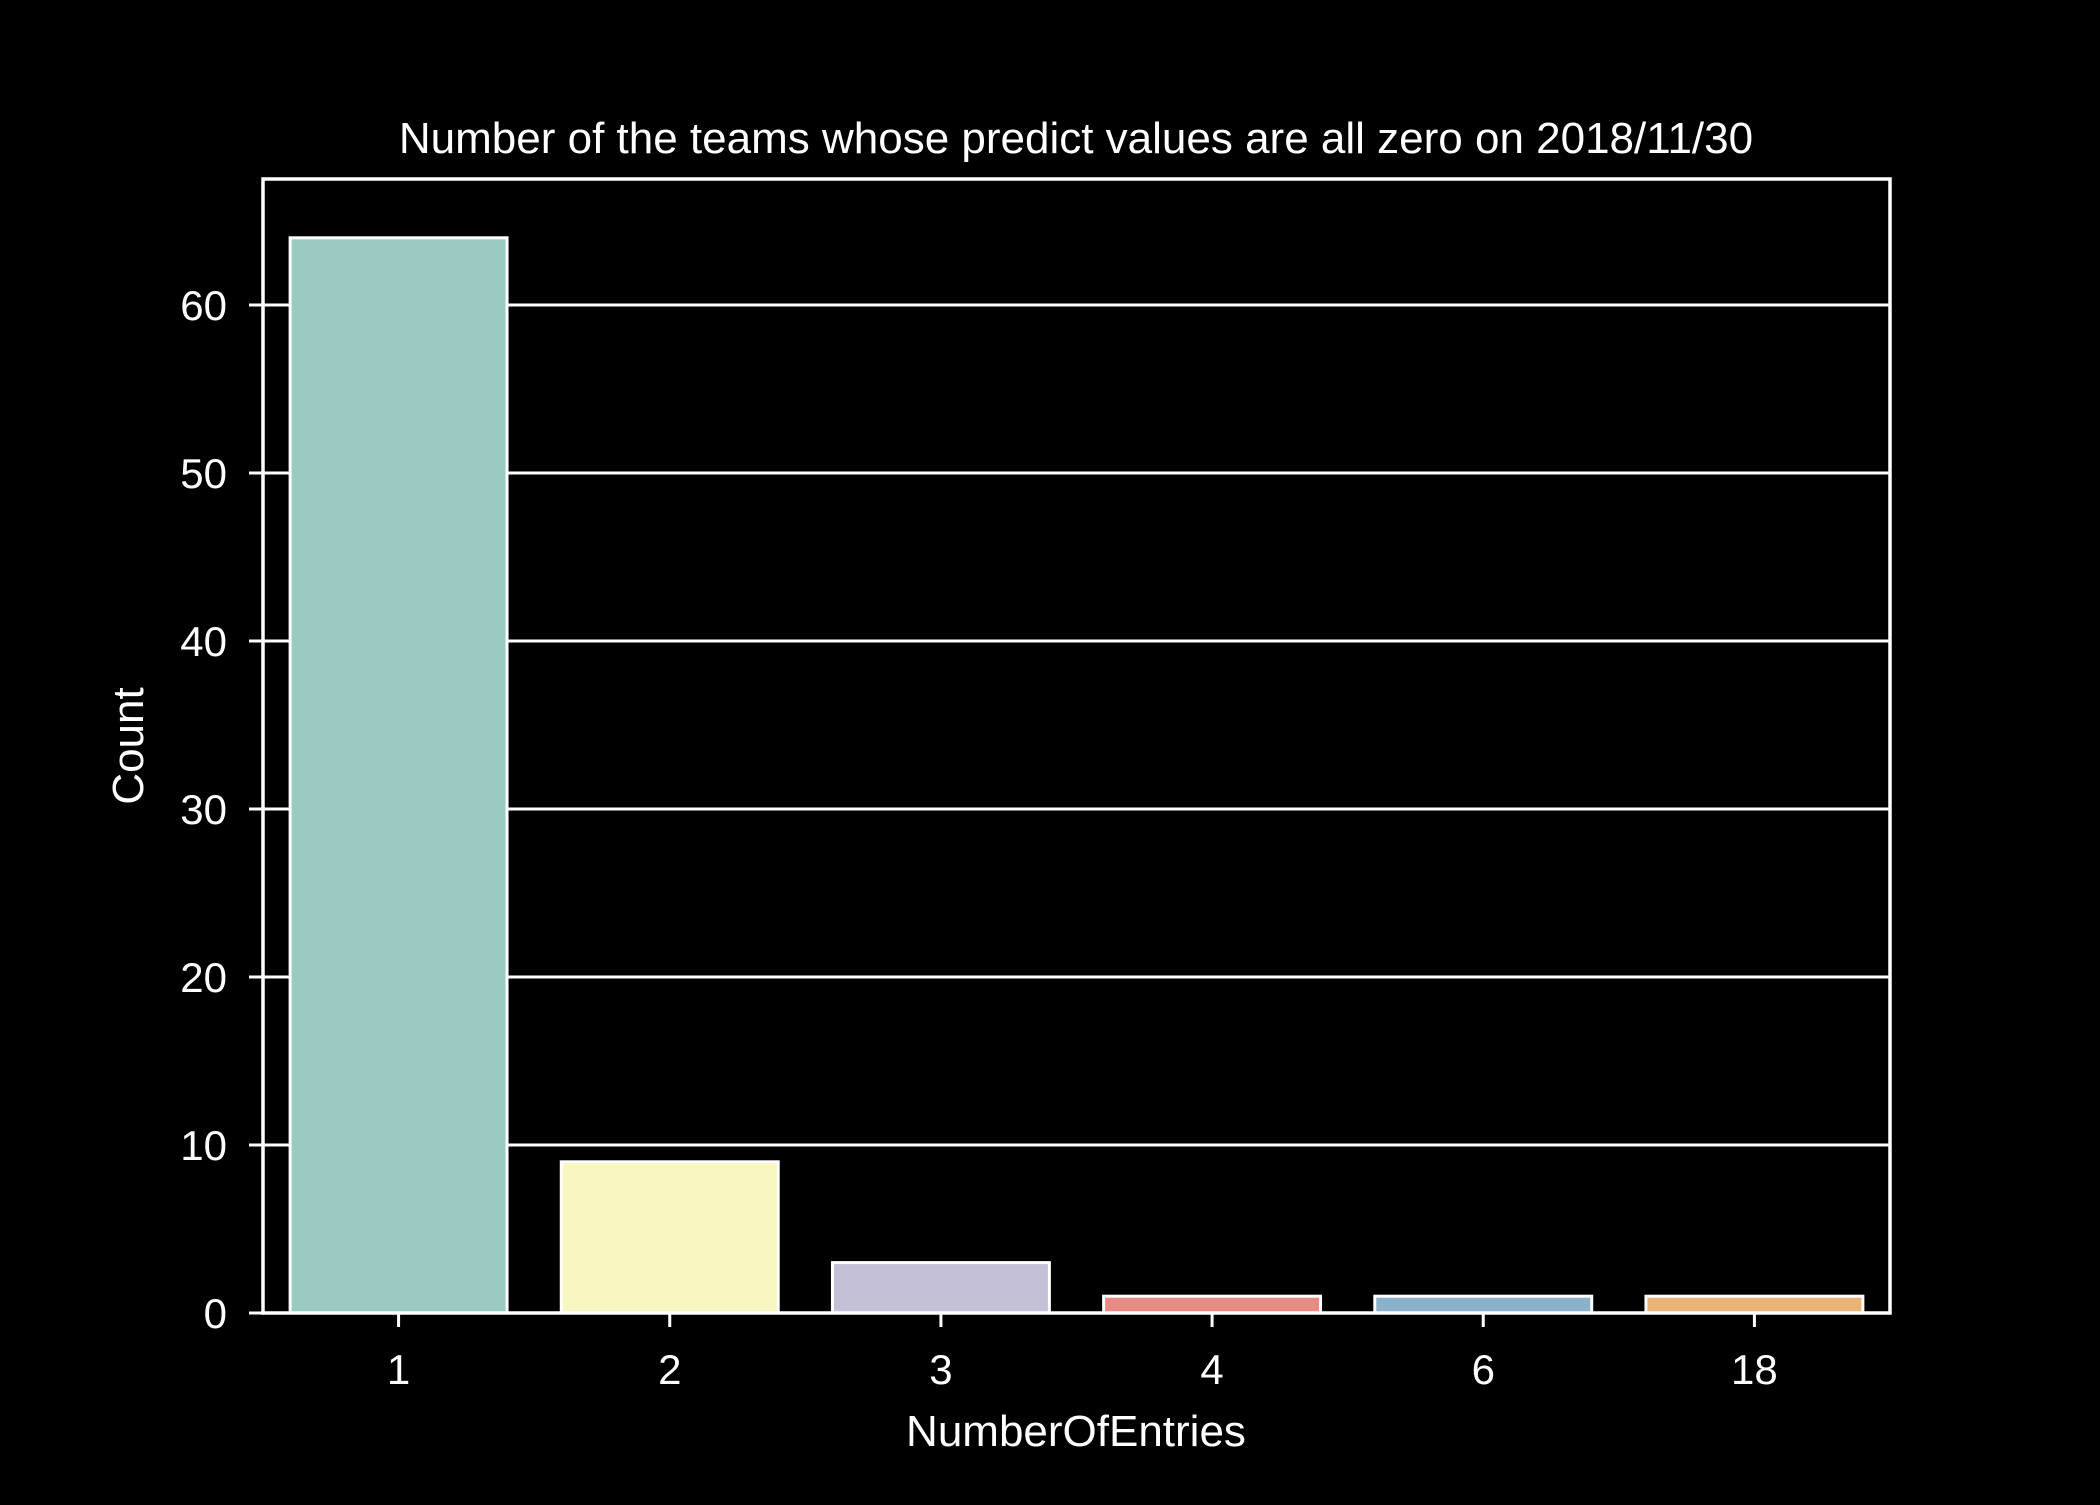  I want to click on y-tick-label: 10, so click(203, 1145).